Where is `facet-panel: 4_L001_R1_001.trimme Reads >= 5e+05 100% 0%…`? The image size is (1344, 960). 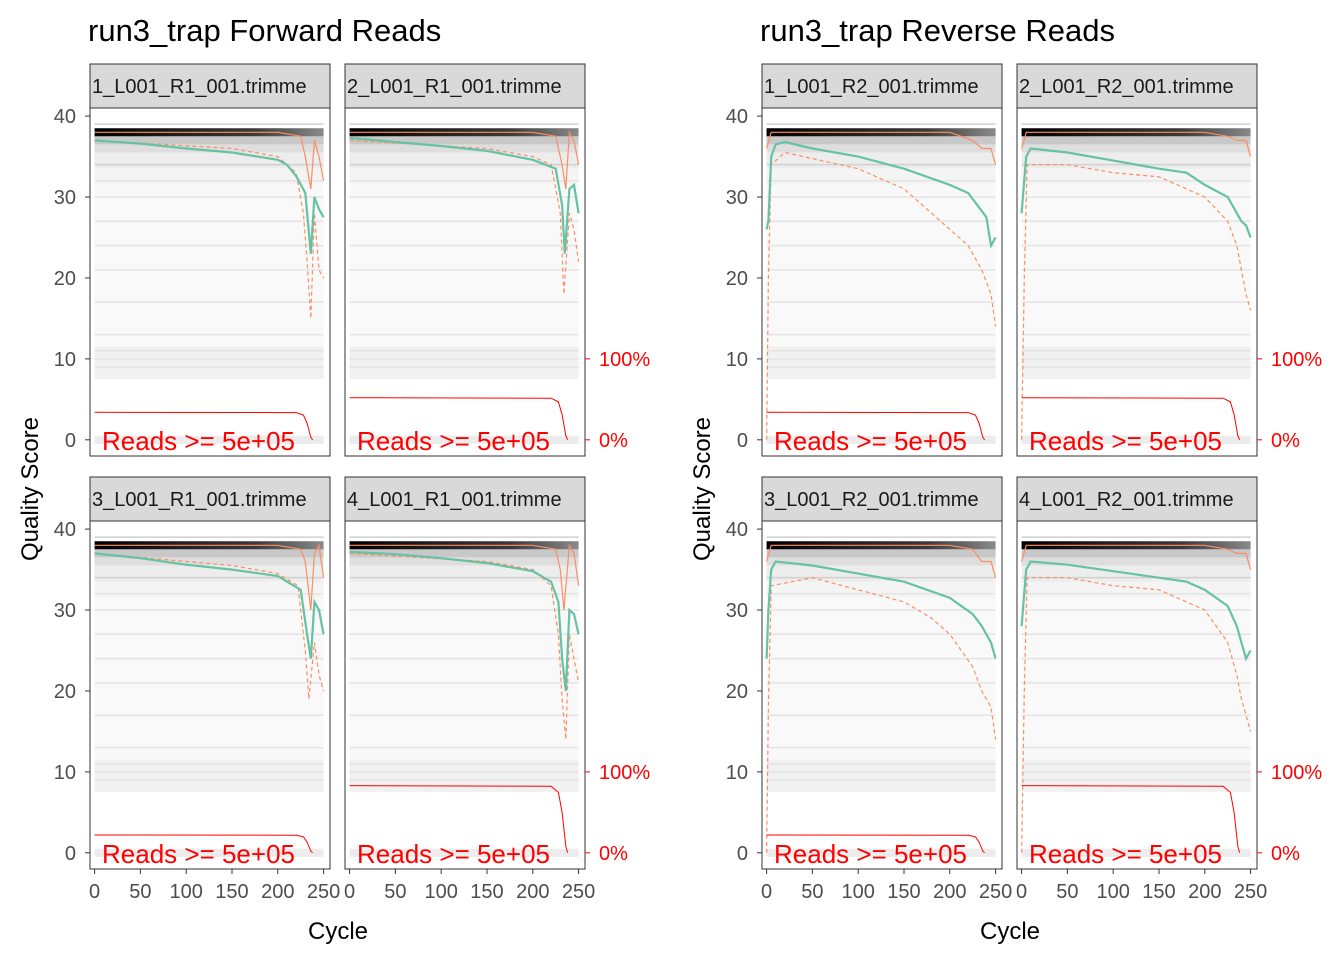 facet-panel: 4_L001_R1_001.trimme Reads >= 5e+05 100% 0%… is located at coordinates (497, 689).